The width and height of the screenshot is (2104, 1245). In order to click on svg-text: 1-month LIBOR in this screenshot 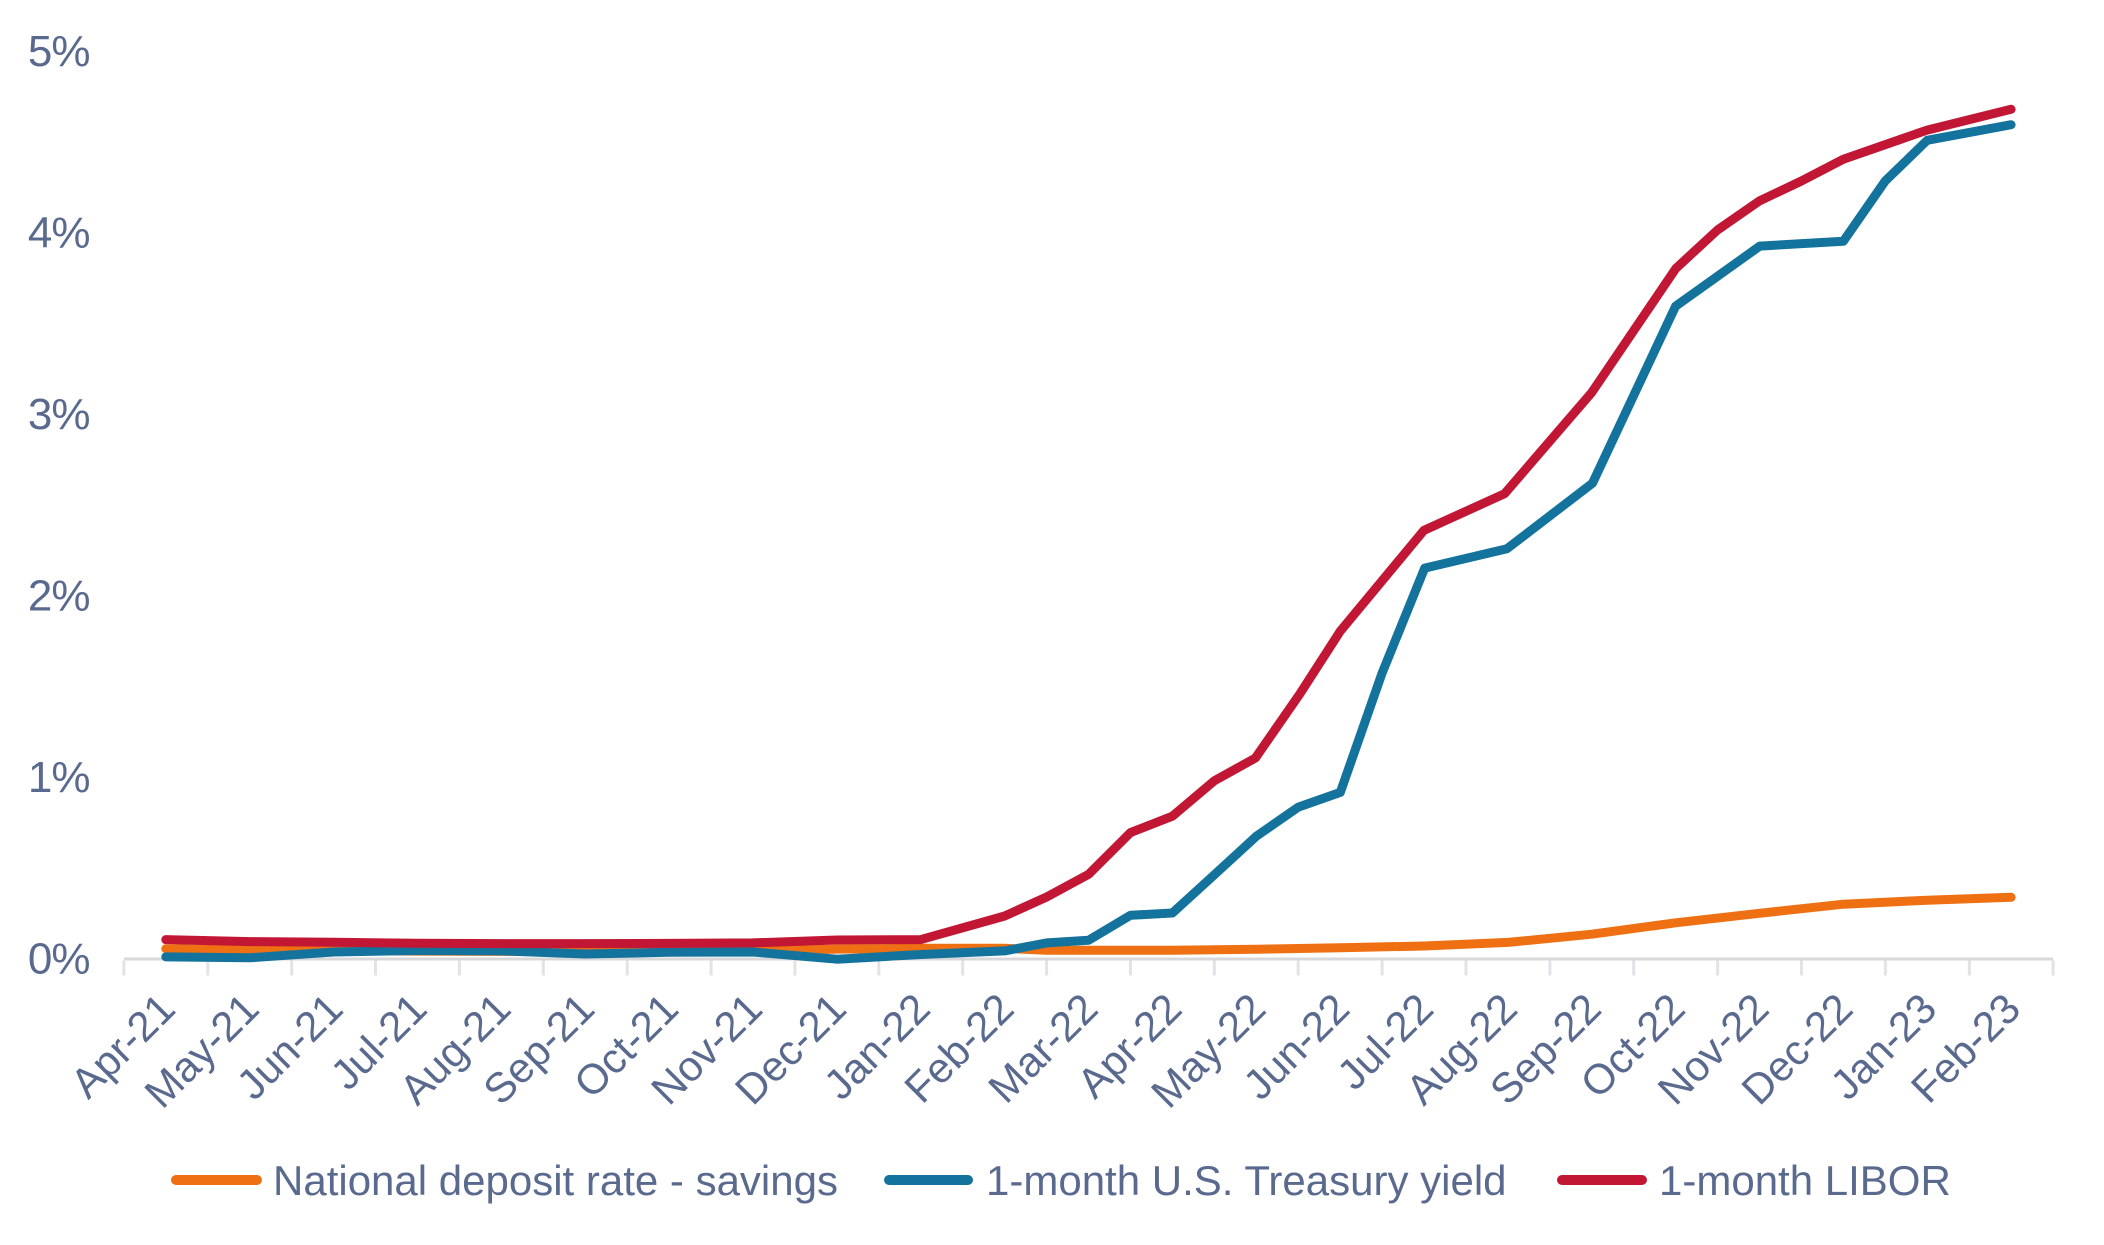, I will do `click(1805, 1180)`.